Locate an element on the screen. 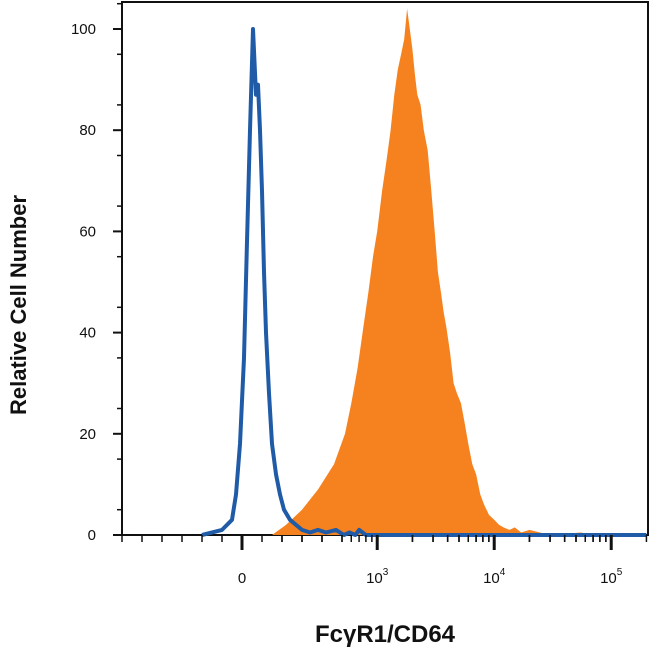 Image resolution: width=650 pixels, height=654 pixels. y-tick-label: 0 is located at coordinates (92, 535).